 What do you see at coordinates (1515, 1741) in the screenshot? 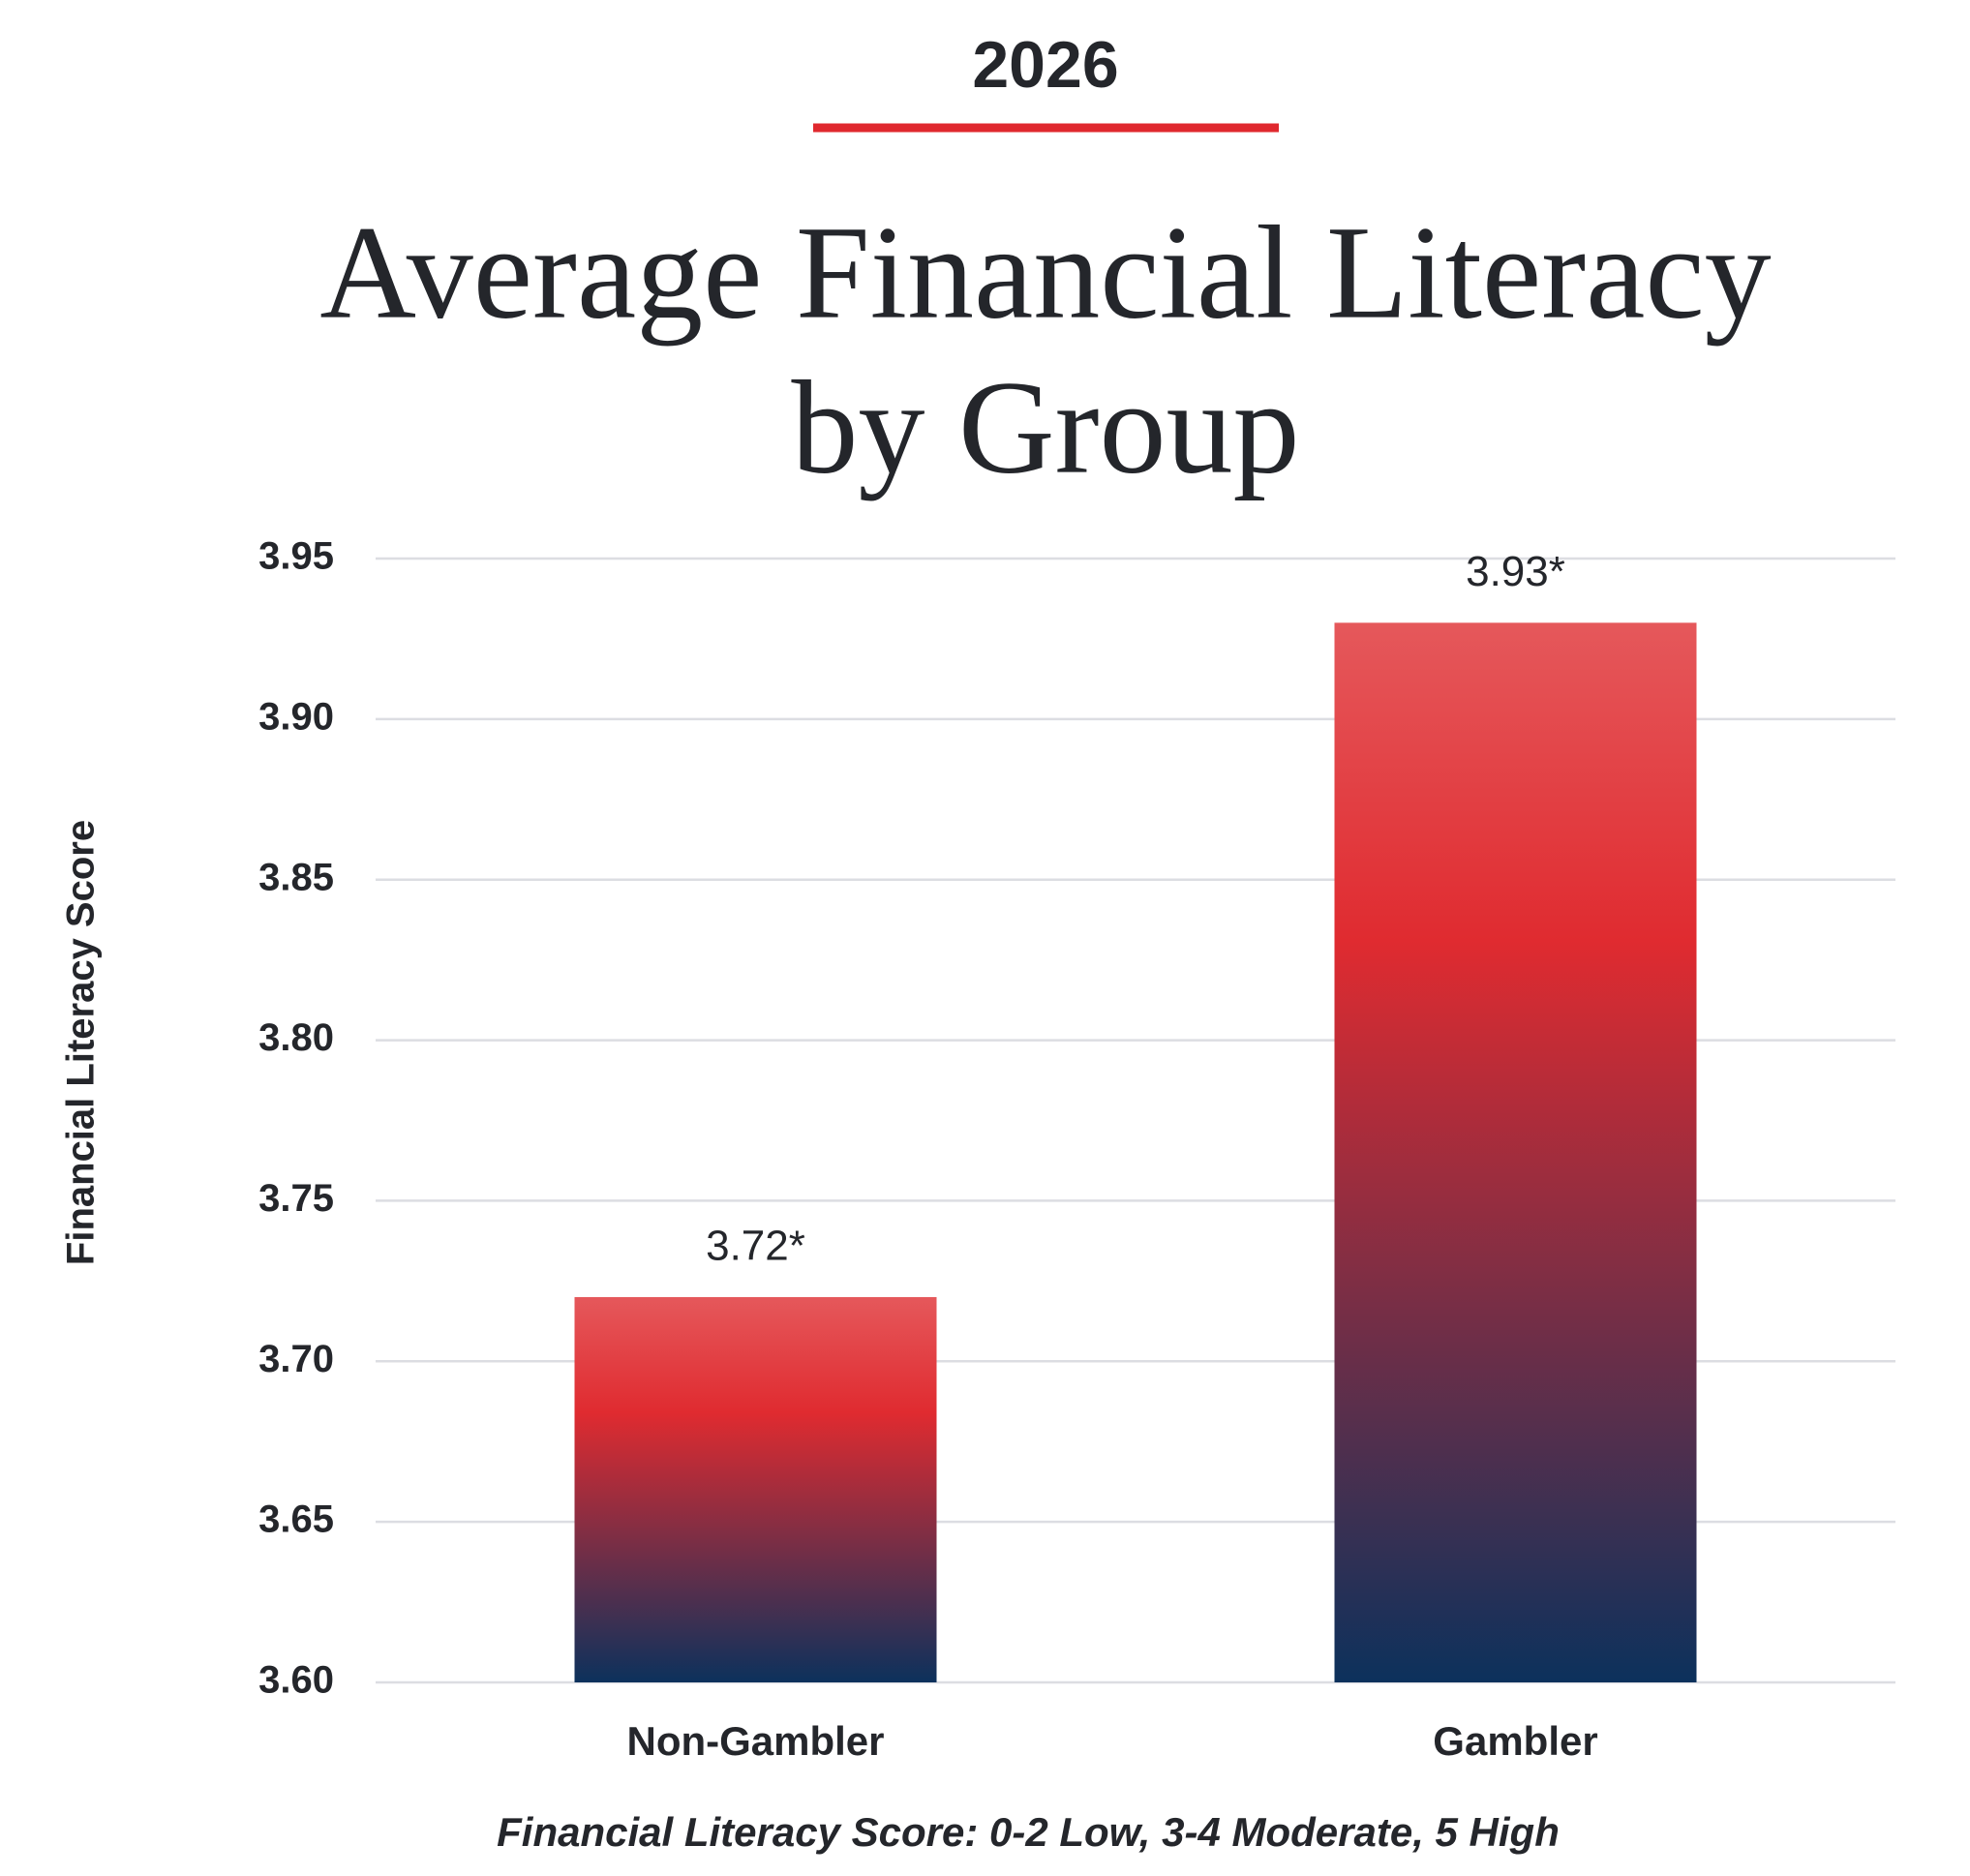
I see `x-tick-label: Gambler` at bounding box center [1515, 1741].